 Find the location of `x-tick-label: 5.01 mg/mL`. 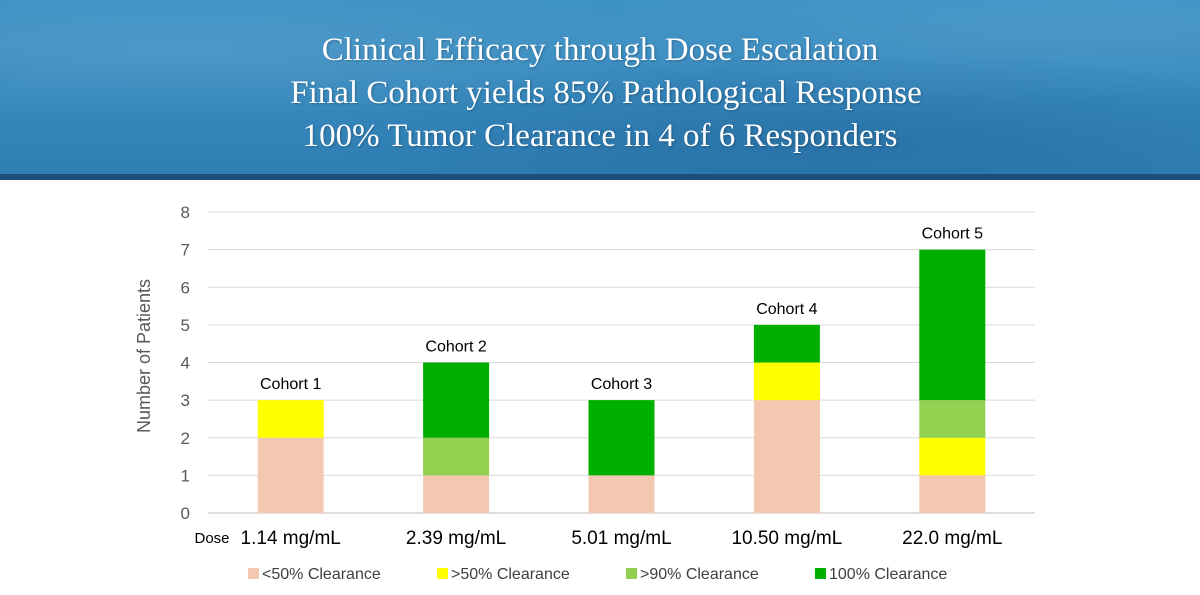

x-tick-label: 5.01 mg/mL is located at coordinates (621, 538).